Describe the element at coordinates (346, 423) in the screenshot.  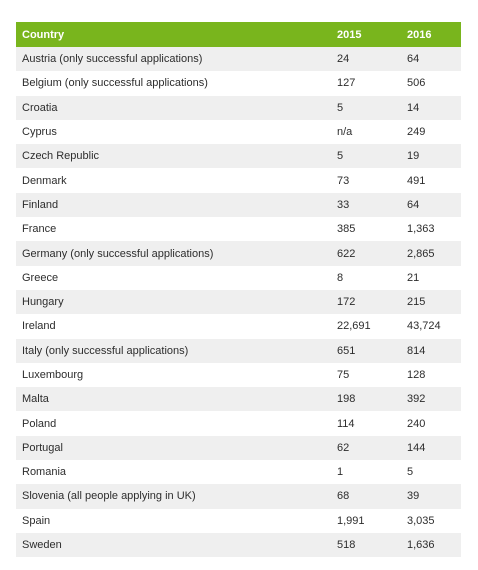
I see `cell-2015: 114` at that location.